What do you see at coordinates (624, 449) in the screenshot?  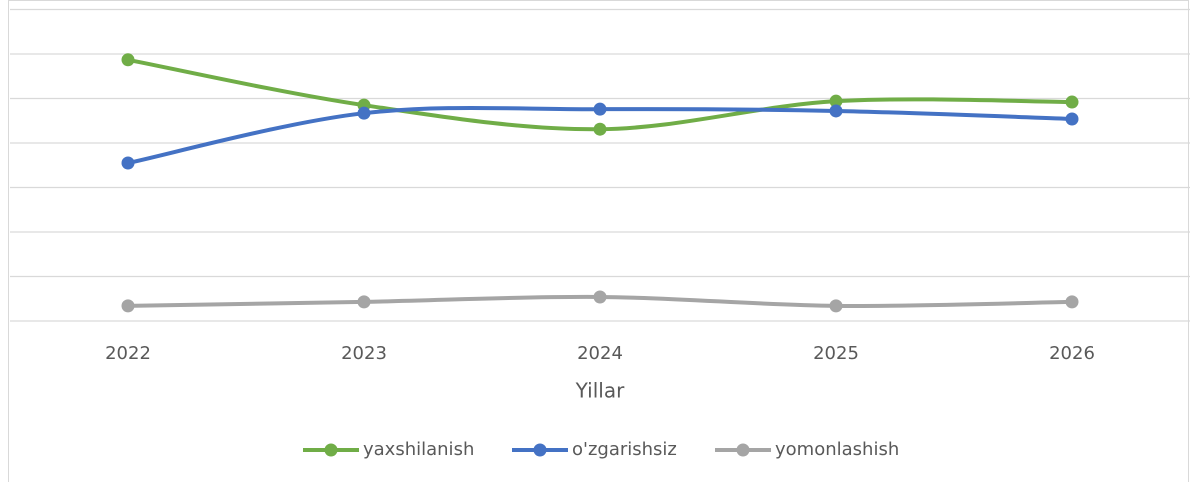 I see `legend-label: o'zgarishsiz` at bounding box center [624, 449].